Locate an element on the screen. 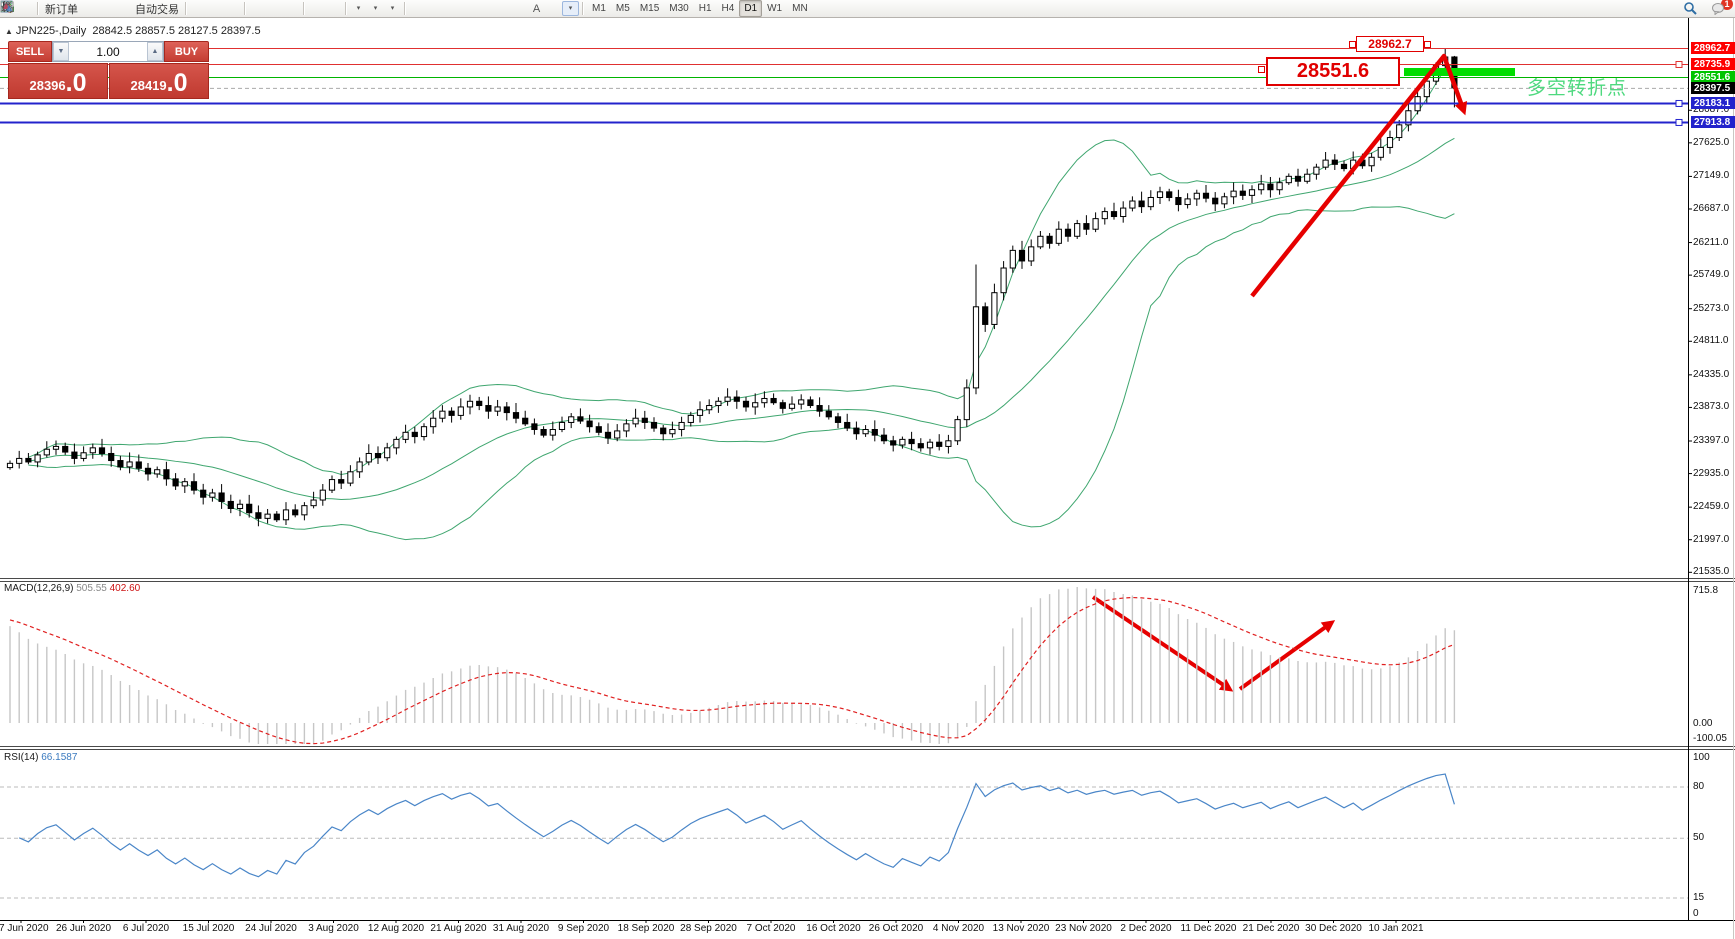 This screenshot has width=1735, height=939. price-tick-label: 24335.0 is located at coordinates (1711, 374).